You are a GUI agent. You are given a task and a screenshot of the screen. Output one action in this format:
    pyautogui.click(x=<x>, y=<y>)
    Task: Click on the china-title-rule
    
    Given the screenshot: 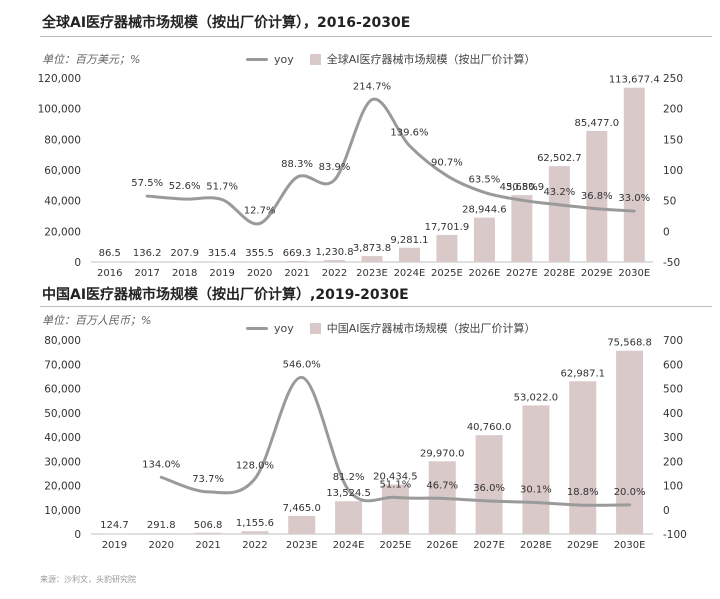 What is the action you would take?
    pyautogui.click(x=376, y=306)
    